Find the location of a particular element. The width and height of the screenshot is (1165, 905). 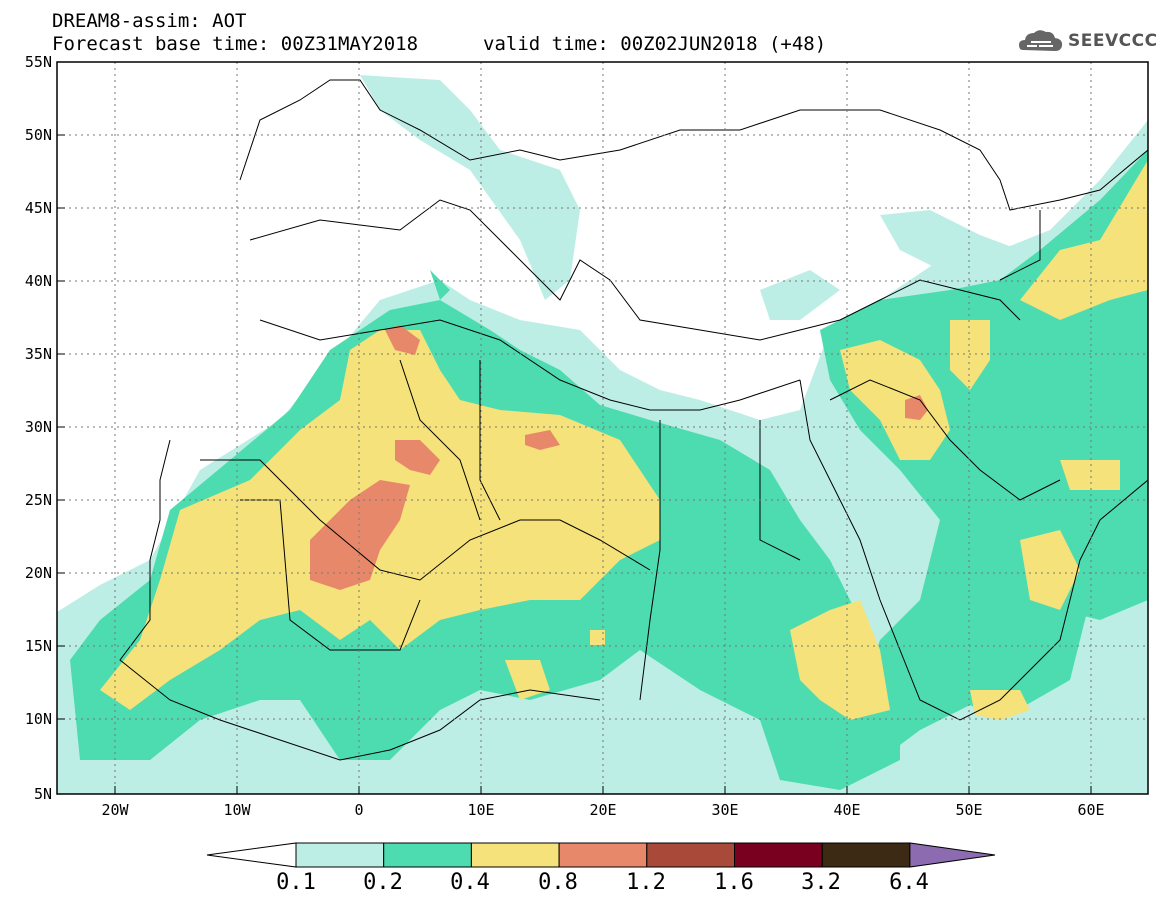

lat-label: 10N is located at coordinates (38, 719).